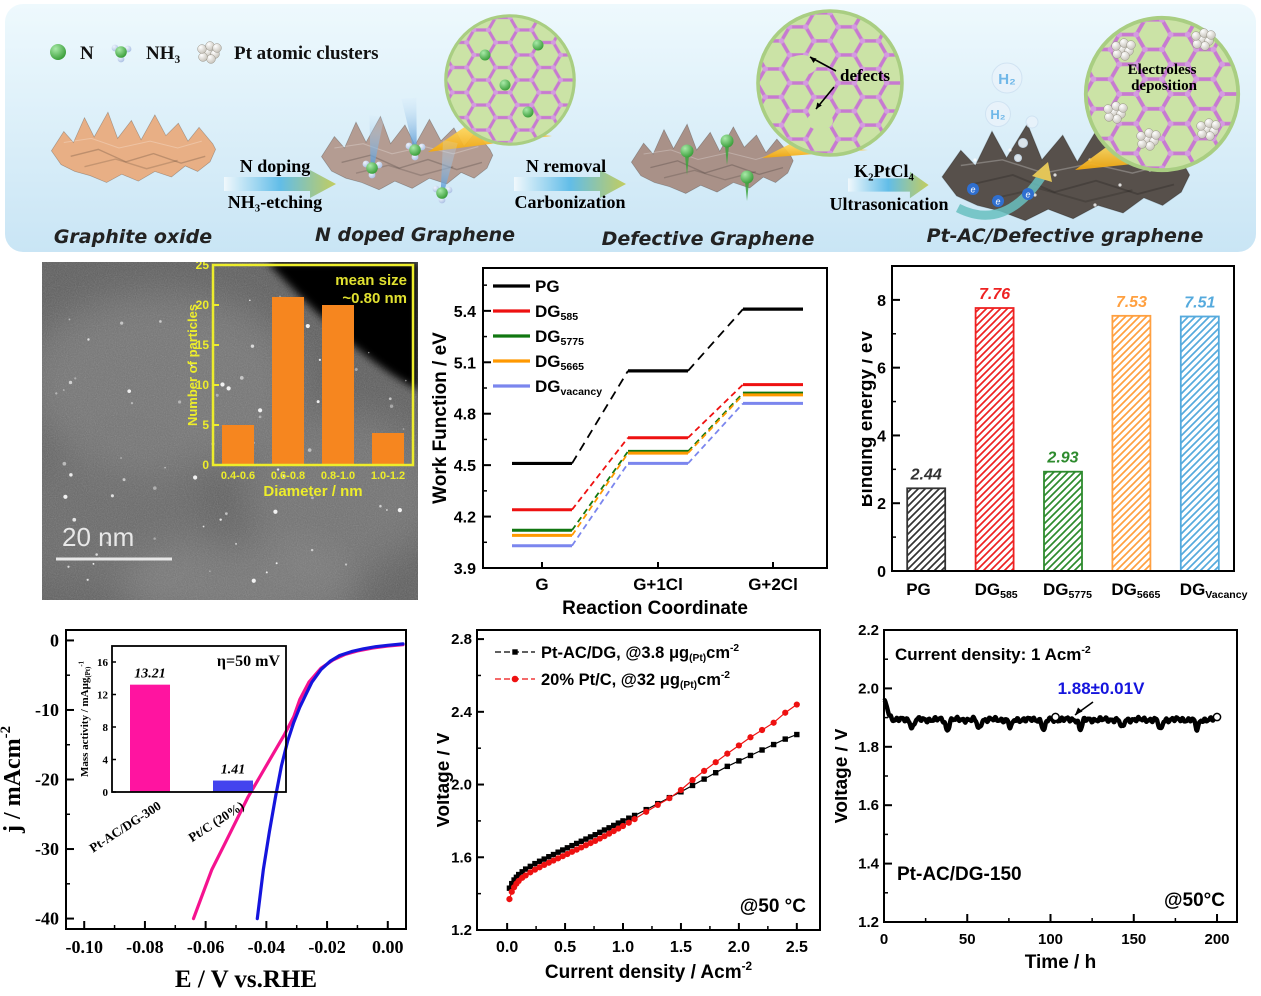 This screenshot has width=1261, height=996. What do you see at coordinates (465, 312) in the screenshot?
I see `svg-text: 5.4` at bounding box center [465, 312].